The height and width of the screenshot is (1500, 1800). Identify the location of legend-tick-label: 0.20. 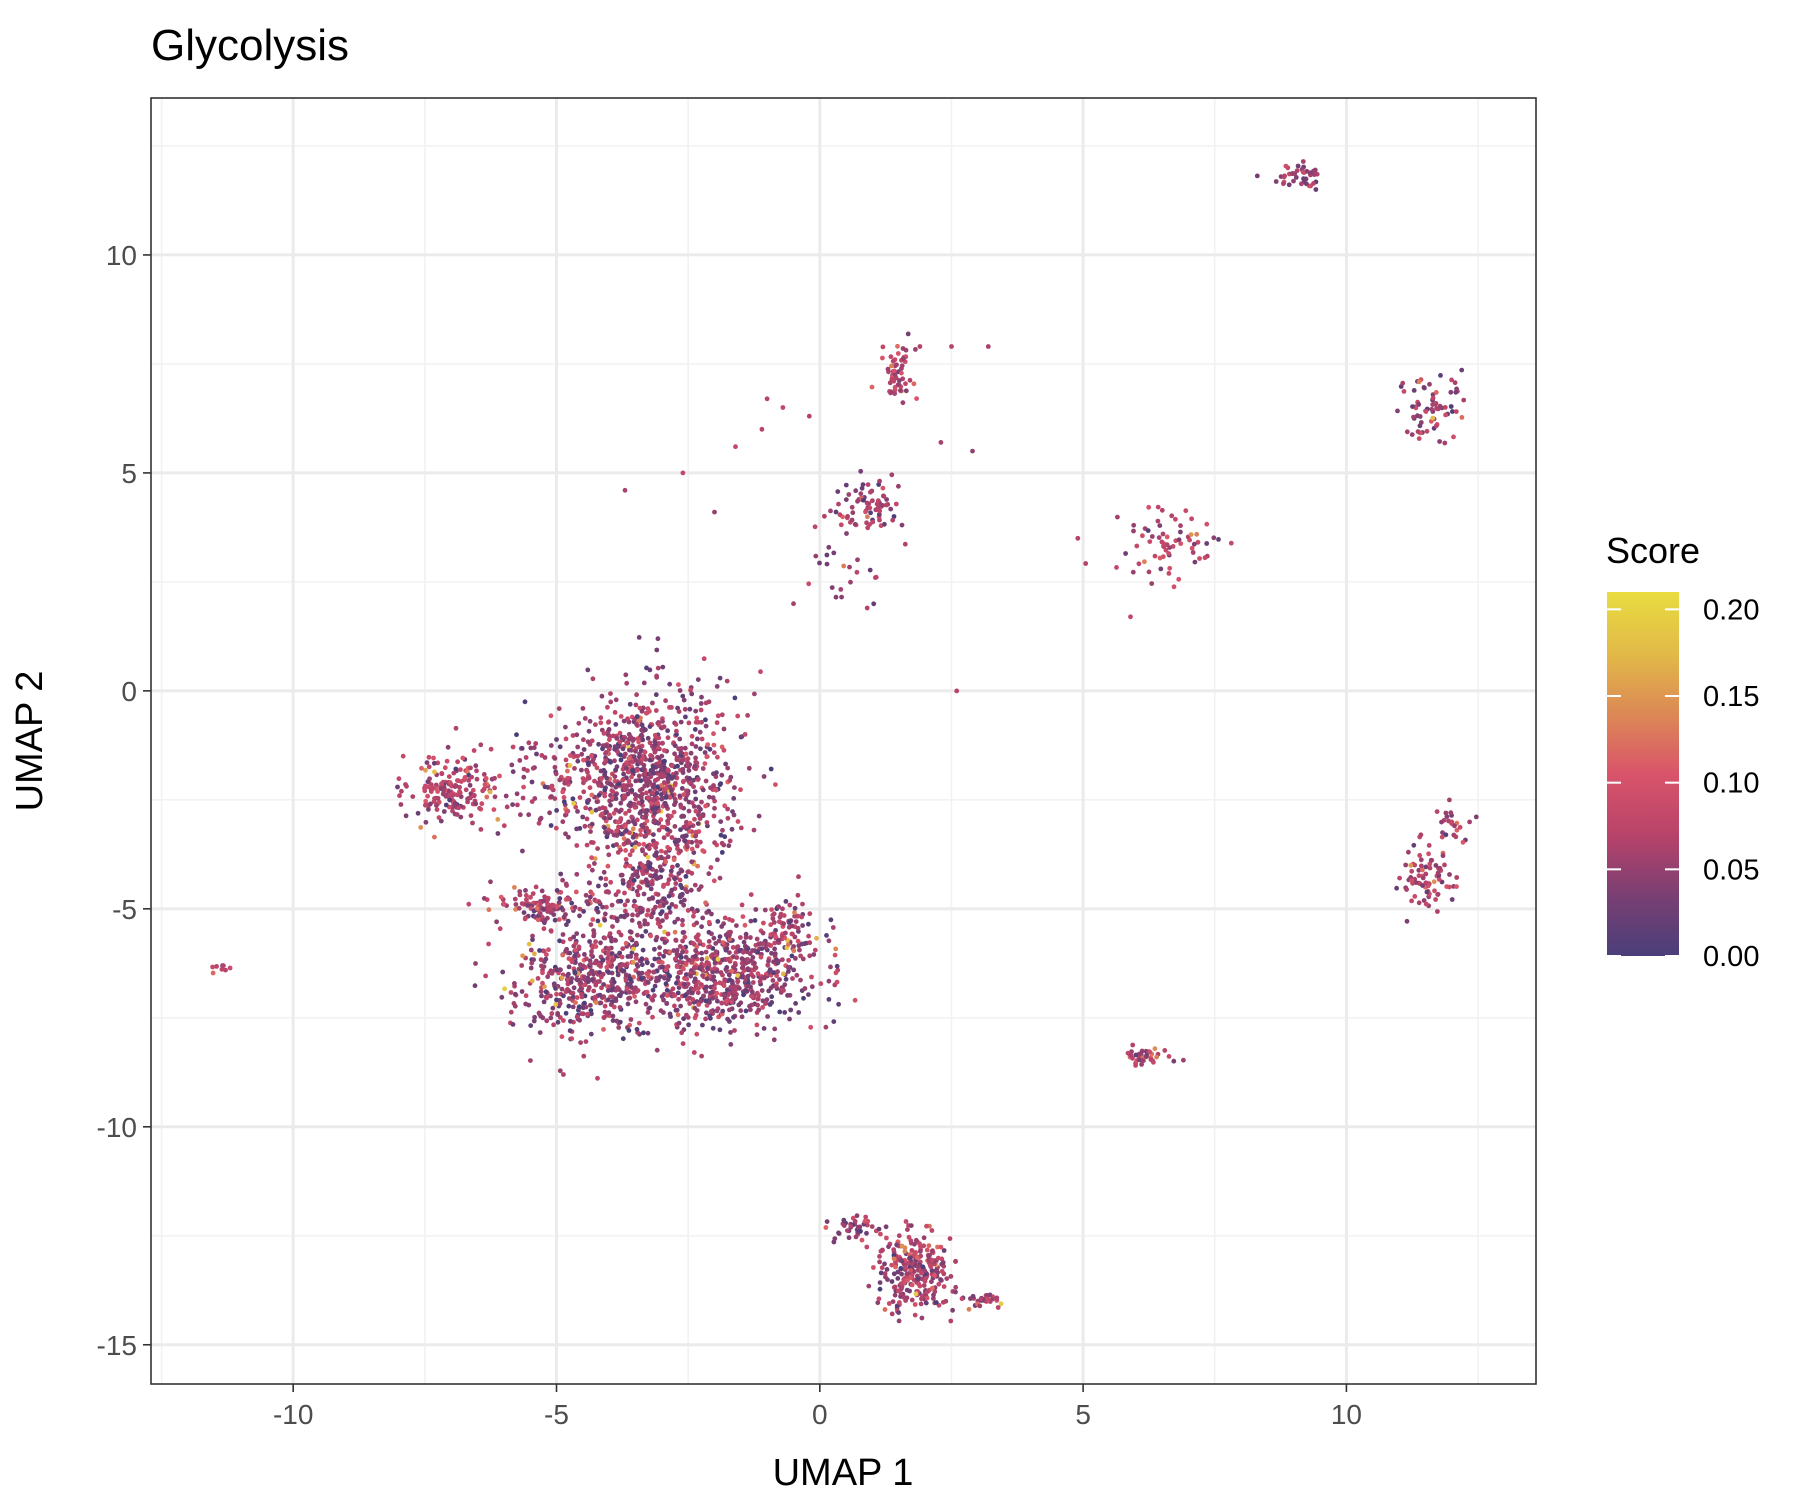
(1731, 610).